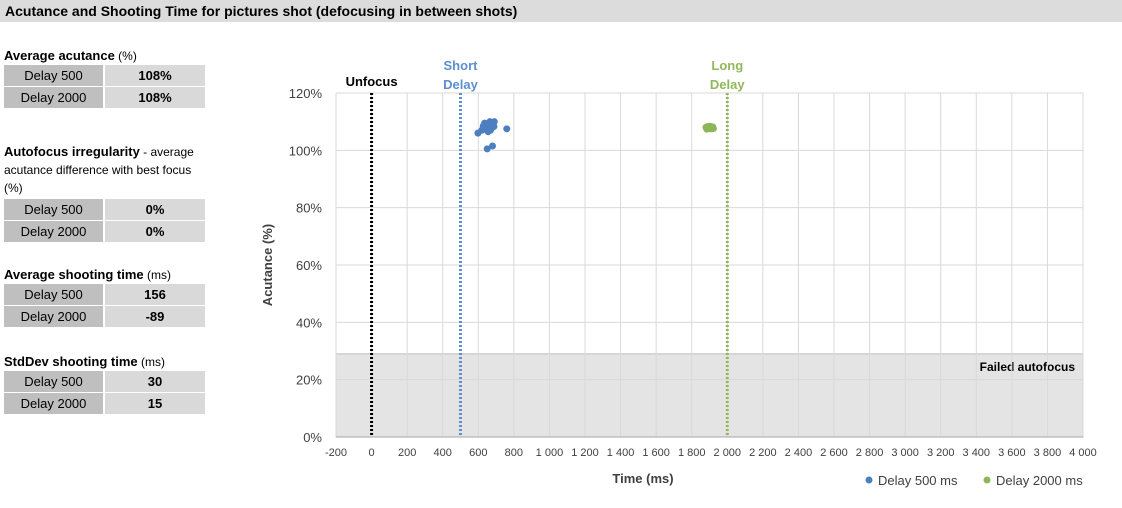  I want to click on y-tick-label: 0%, so click(312, 437).